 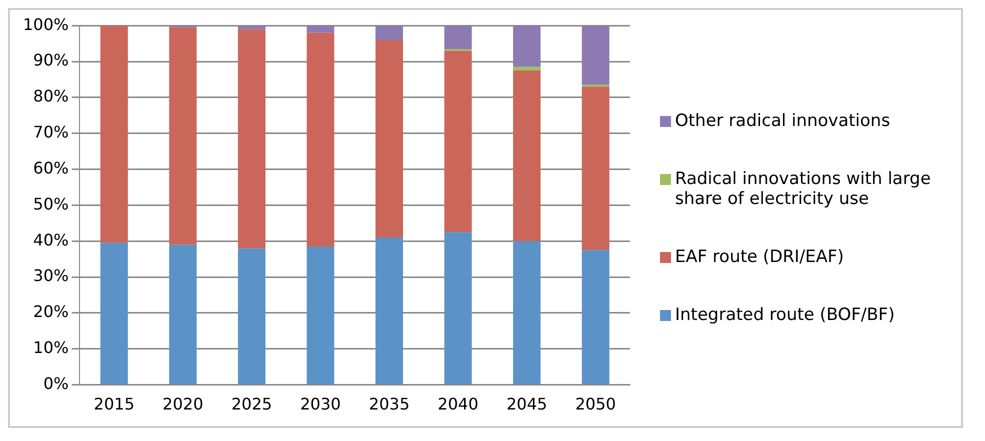 I want to click on legend-label: Radical innovations with large share of electricity use, so click(x=803, y=189).